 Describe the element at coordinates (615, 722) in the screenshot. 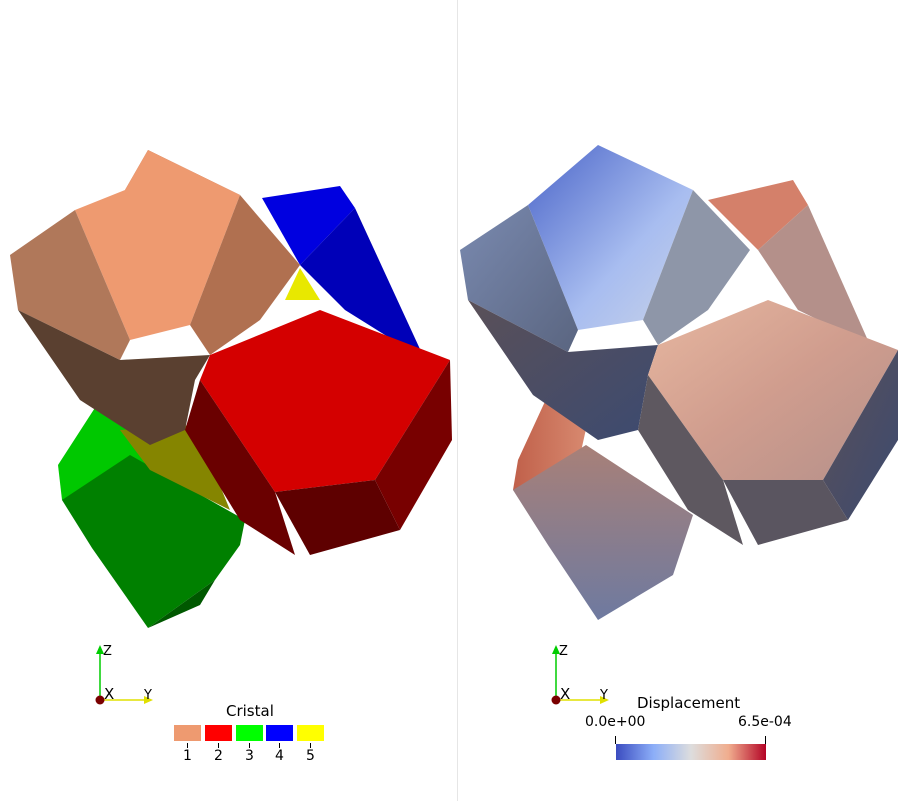

I see `colorbar-min-label: 0.0e+00` at that location.